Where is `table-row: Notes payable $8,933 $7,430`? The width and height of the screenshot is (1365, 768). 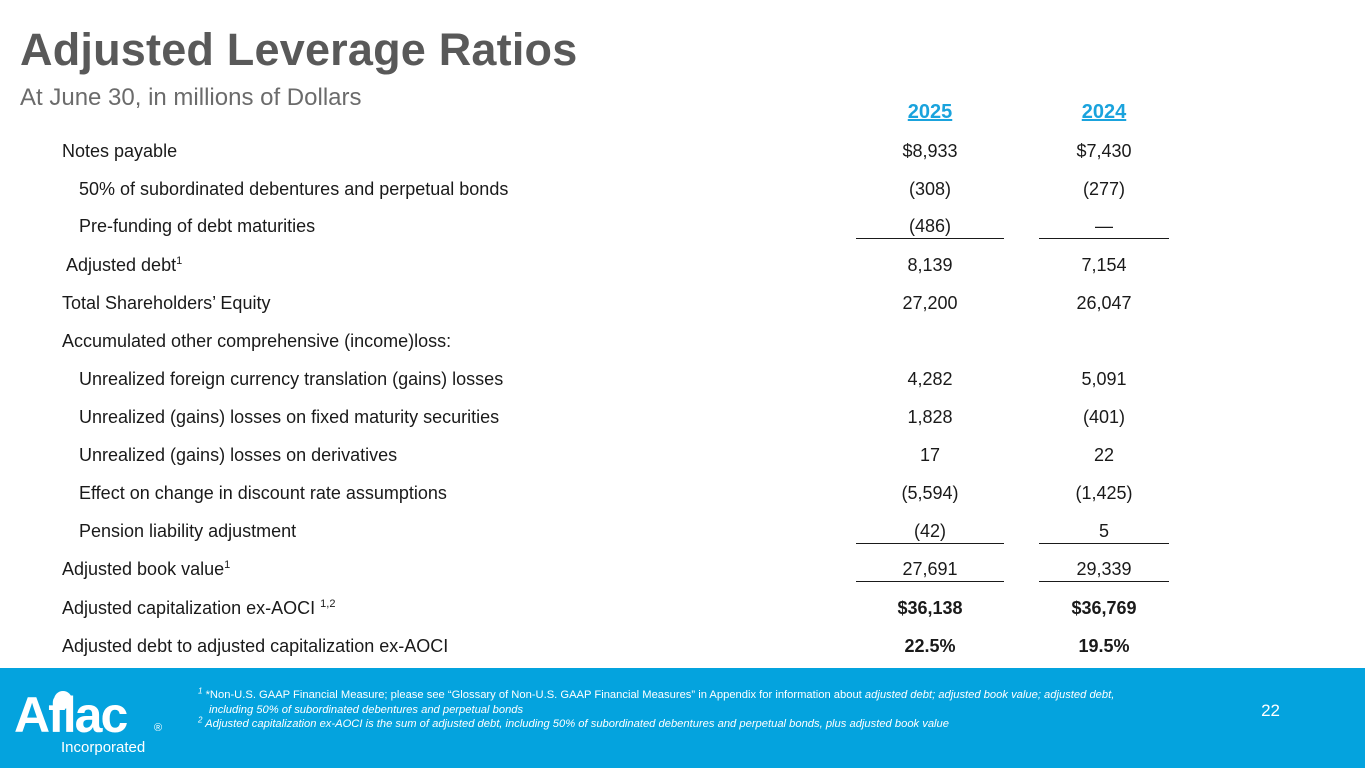 table-row: Notes payable $8,933 $7,430 is located at coordinates (682, 151).